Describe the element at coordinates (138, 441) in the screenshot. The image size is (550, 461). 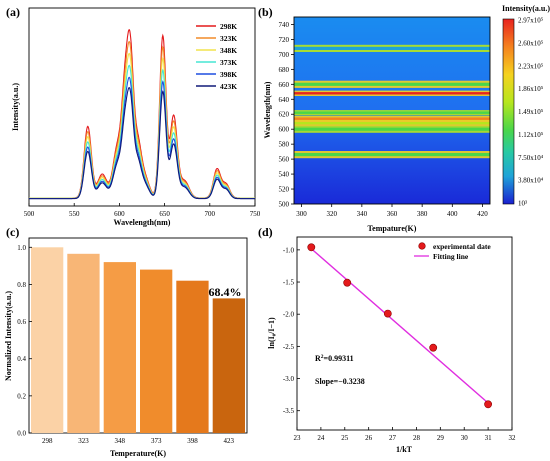
I see `panel-c-xticks: 298 323 348 373 398 423` at that location.